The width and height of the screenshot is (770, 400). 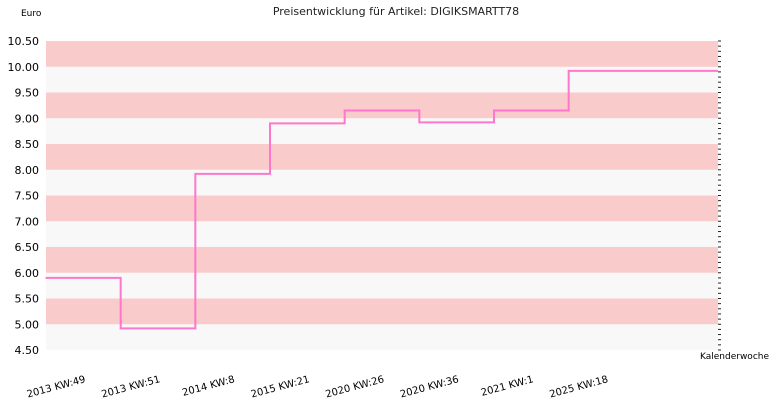 What do you see at coordinates (27, 170) in the screenshot?
I see `y-tick-label: 8.00` at bounding box center [27, 170].